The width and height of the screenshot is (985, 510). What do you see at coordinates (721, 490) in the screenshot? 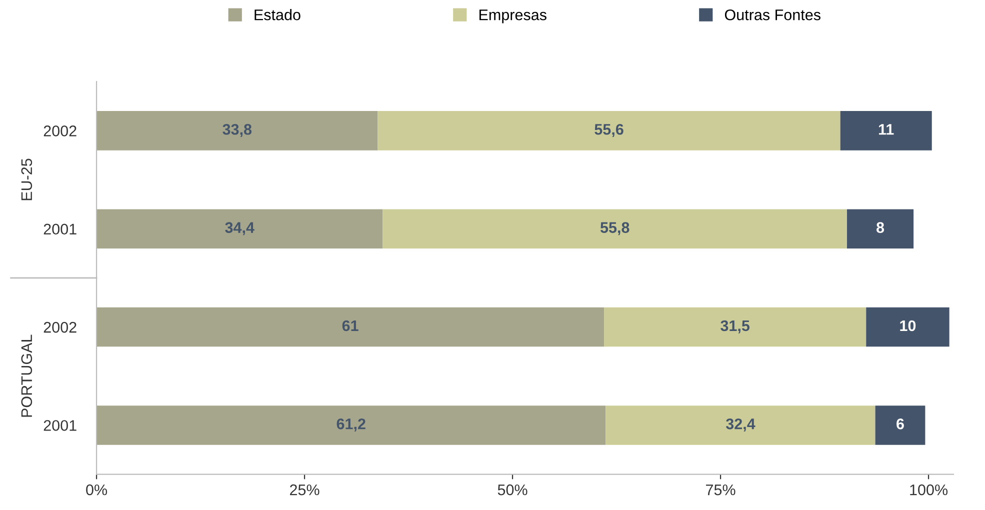
I see `x-tick-label: 75%` at bounding box center [721, 490].